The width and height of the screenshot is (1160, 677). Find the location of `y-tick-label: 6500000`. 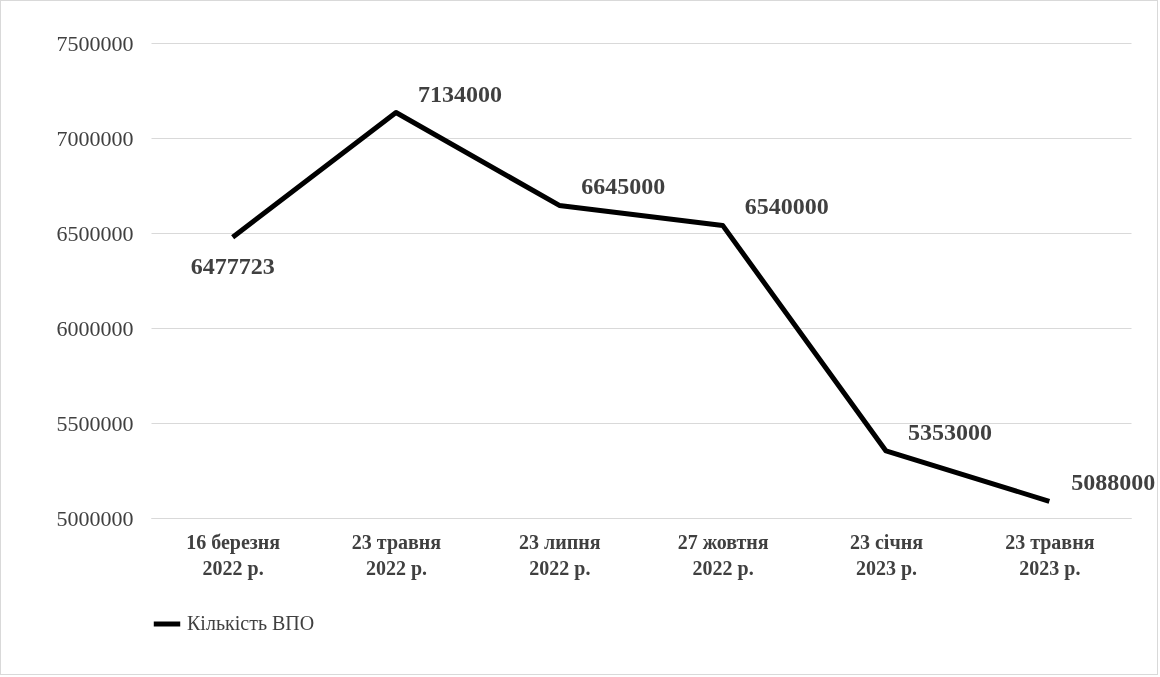

y-tick-label: 6500000 is located at coordinates (95, 233).